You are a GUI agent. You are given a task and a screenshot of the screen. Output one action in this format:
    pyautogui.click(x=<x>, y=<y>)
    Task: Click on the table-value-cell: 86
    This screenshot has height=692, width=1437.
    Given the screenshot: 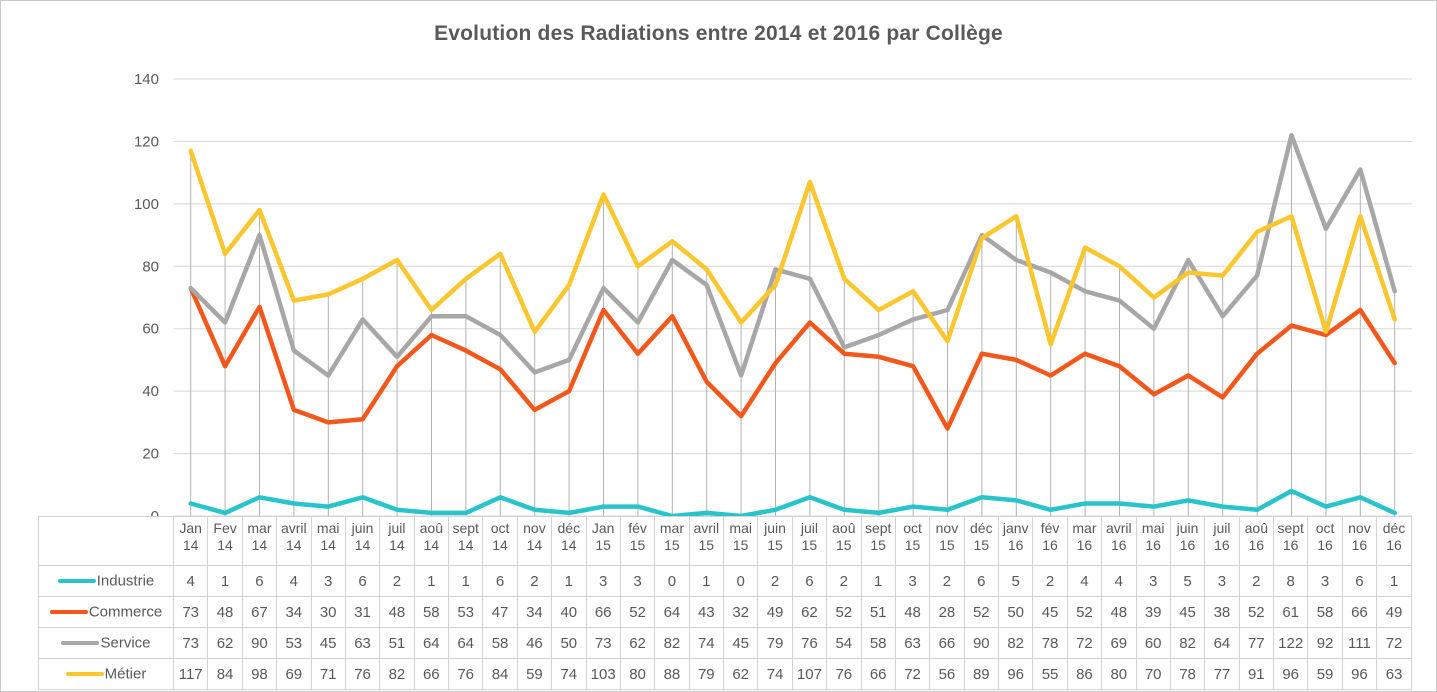 What is the action you would take?
    pyautogui.click(x=1084, y=674)
    